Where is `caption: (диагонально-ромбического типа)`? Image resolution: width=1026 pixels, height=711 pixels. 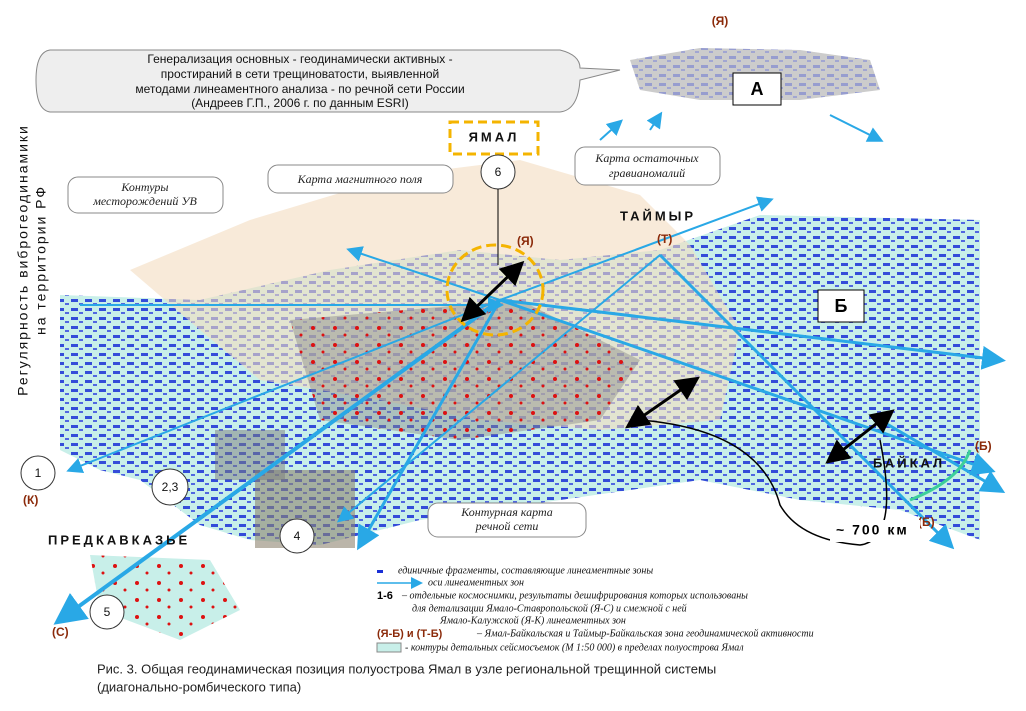
caption: (диагонально-ромбического типа) is located at coordinates (199, 686).